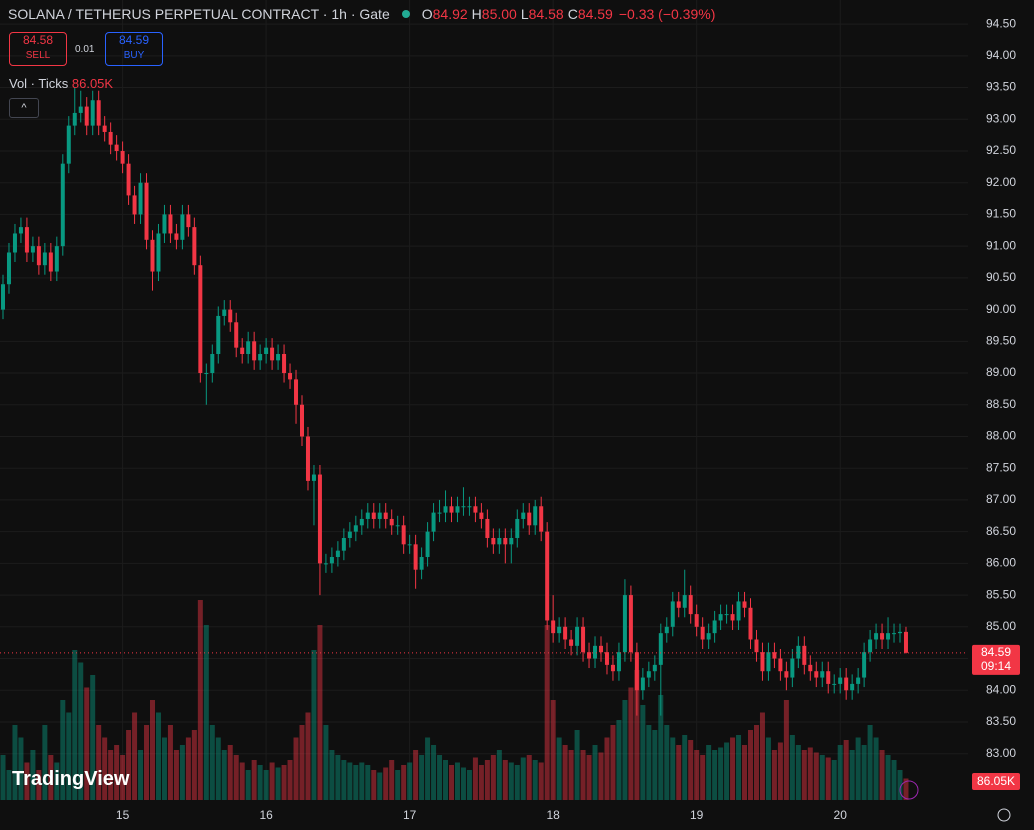 The width and height of the screenshot is (1034, 830). What do you see at coordinates (1004, 815) in the screenshot?
I see `settings-icon` at bounding box center [1004, 815].